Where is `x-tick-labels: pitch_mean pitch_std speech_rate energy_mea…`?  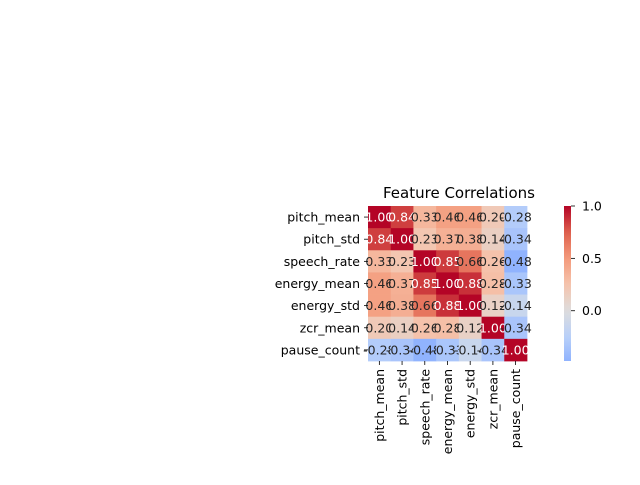 x-tick-labels: pitch_mean pitch_std speech_rate energy_mea… is located at coordinates (447, 407).